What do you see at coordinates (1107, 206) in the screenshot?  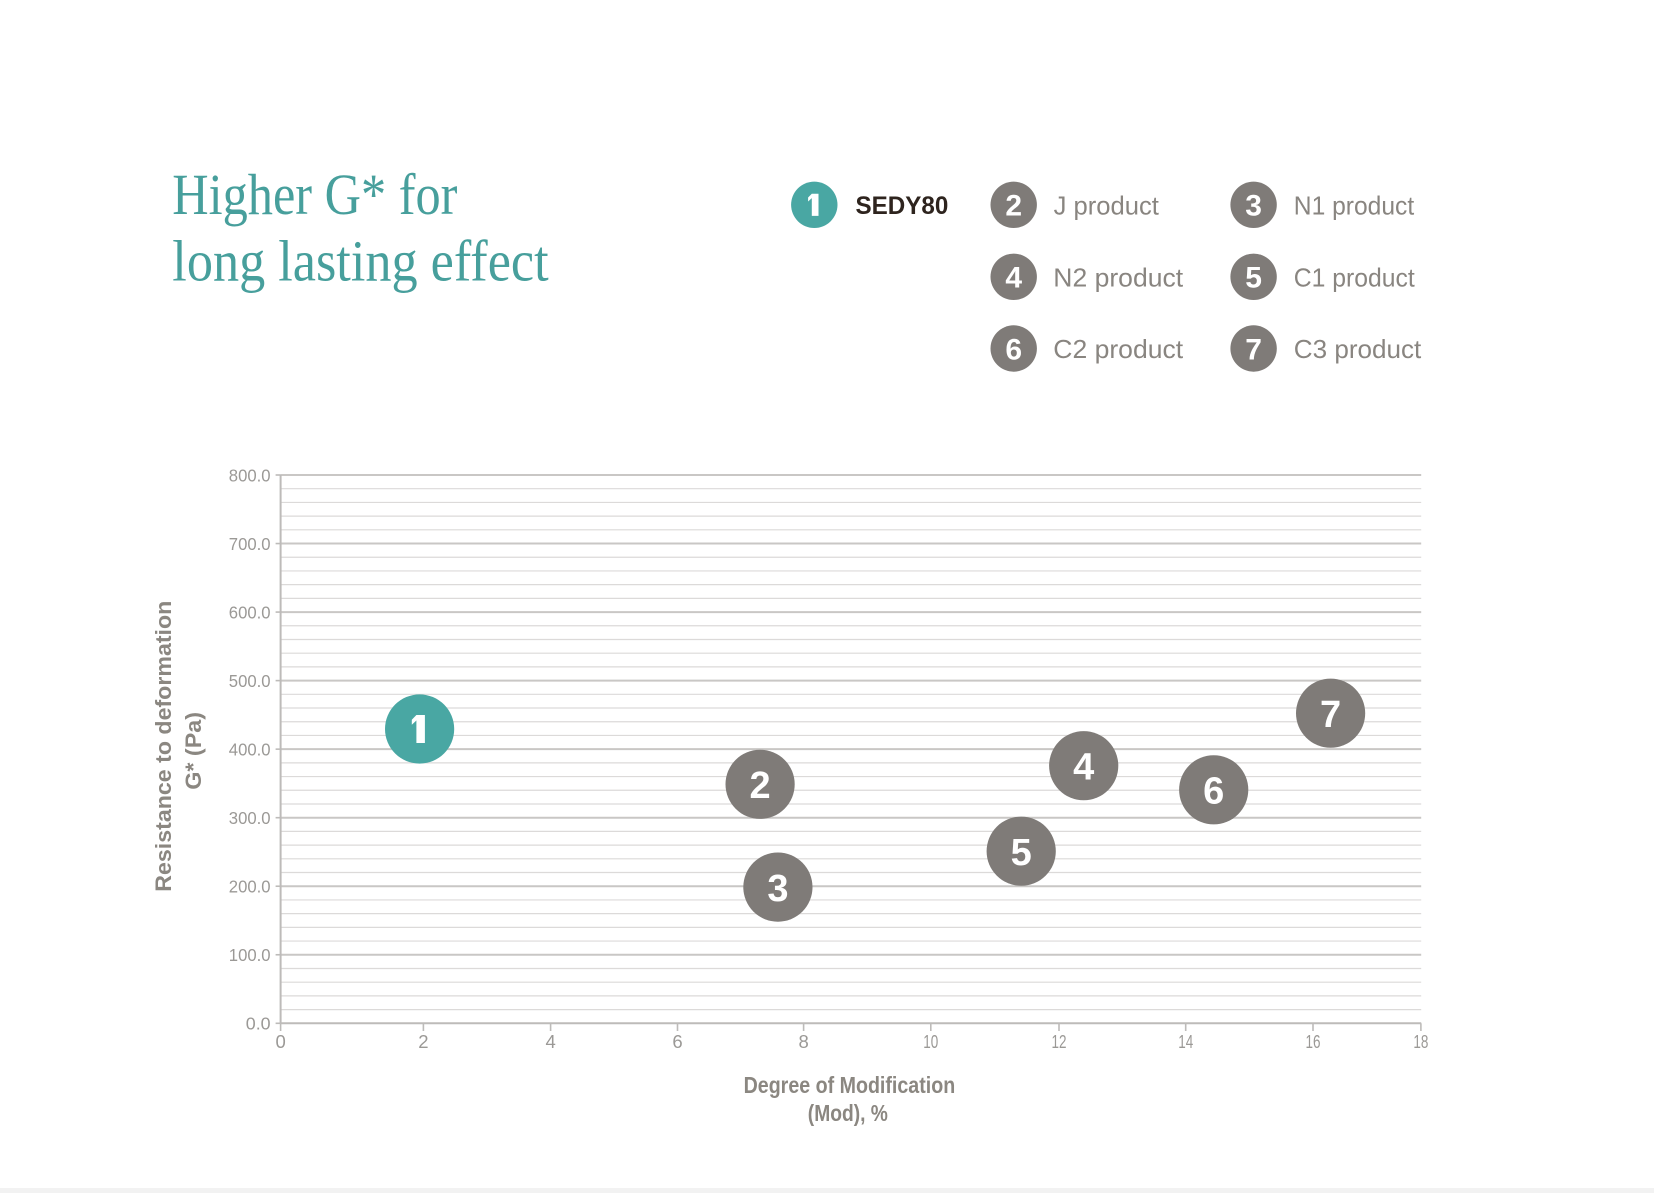 I see `svg-text: J product` at bounding box center [1107, 206].